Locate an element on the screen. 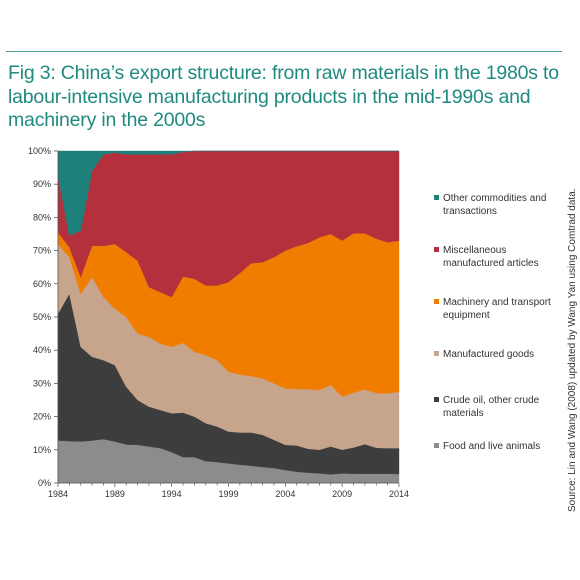  x-tick-label: 1989 is located at coordinates (115, 494).